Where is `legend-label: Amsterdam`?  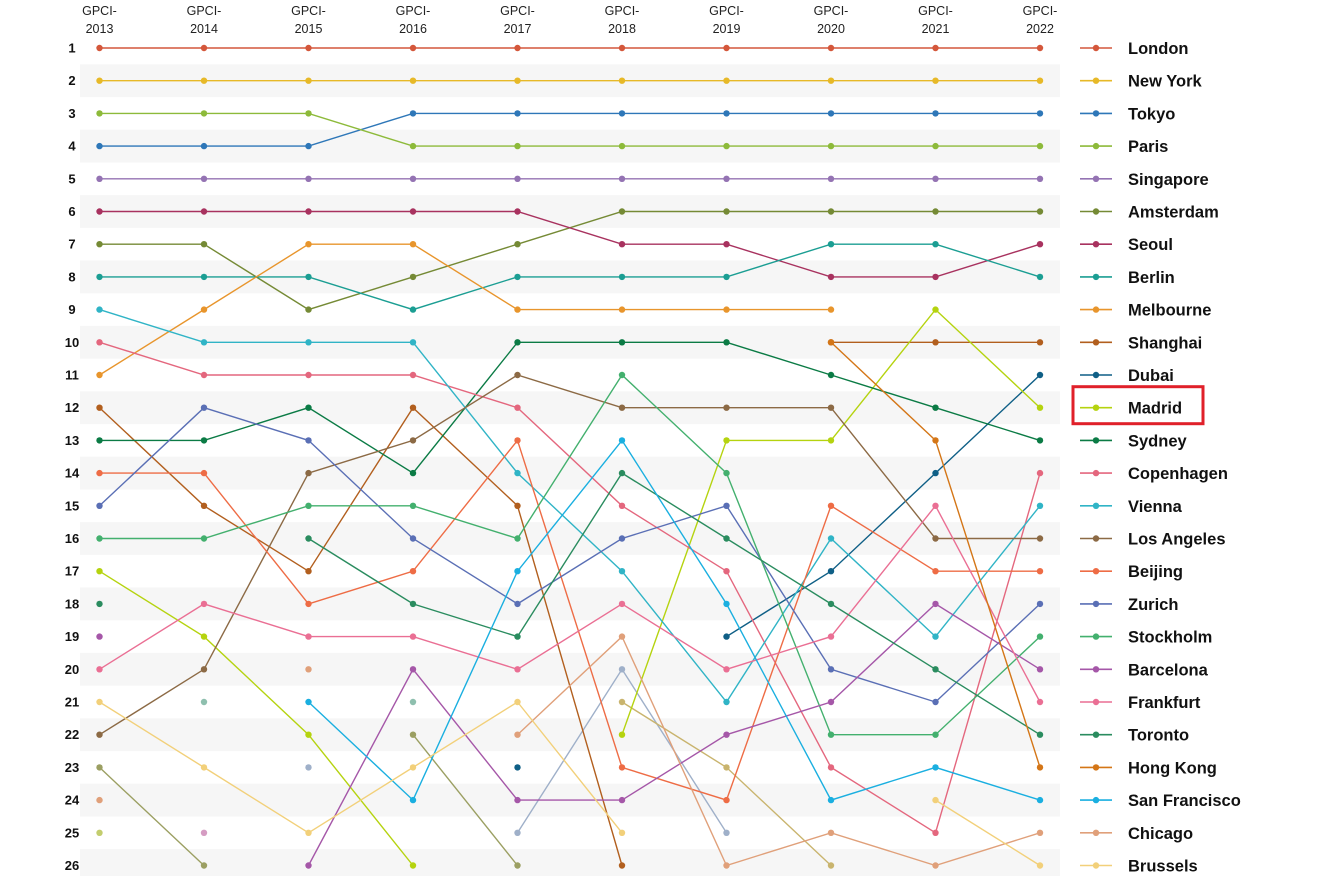
legend-label: Amsterdam is located at coordinates (1173, 213).